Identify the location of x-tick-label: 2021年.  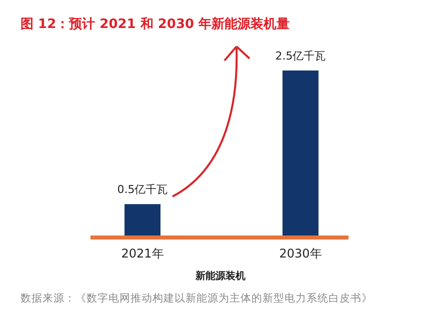
(142, 253).